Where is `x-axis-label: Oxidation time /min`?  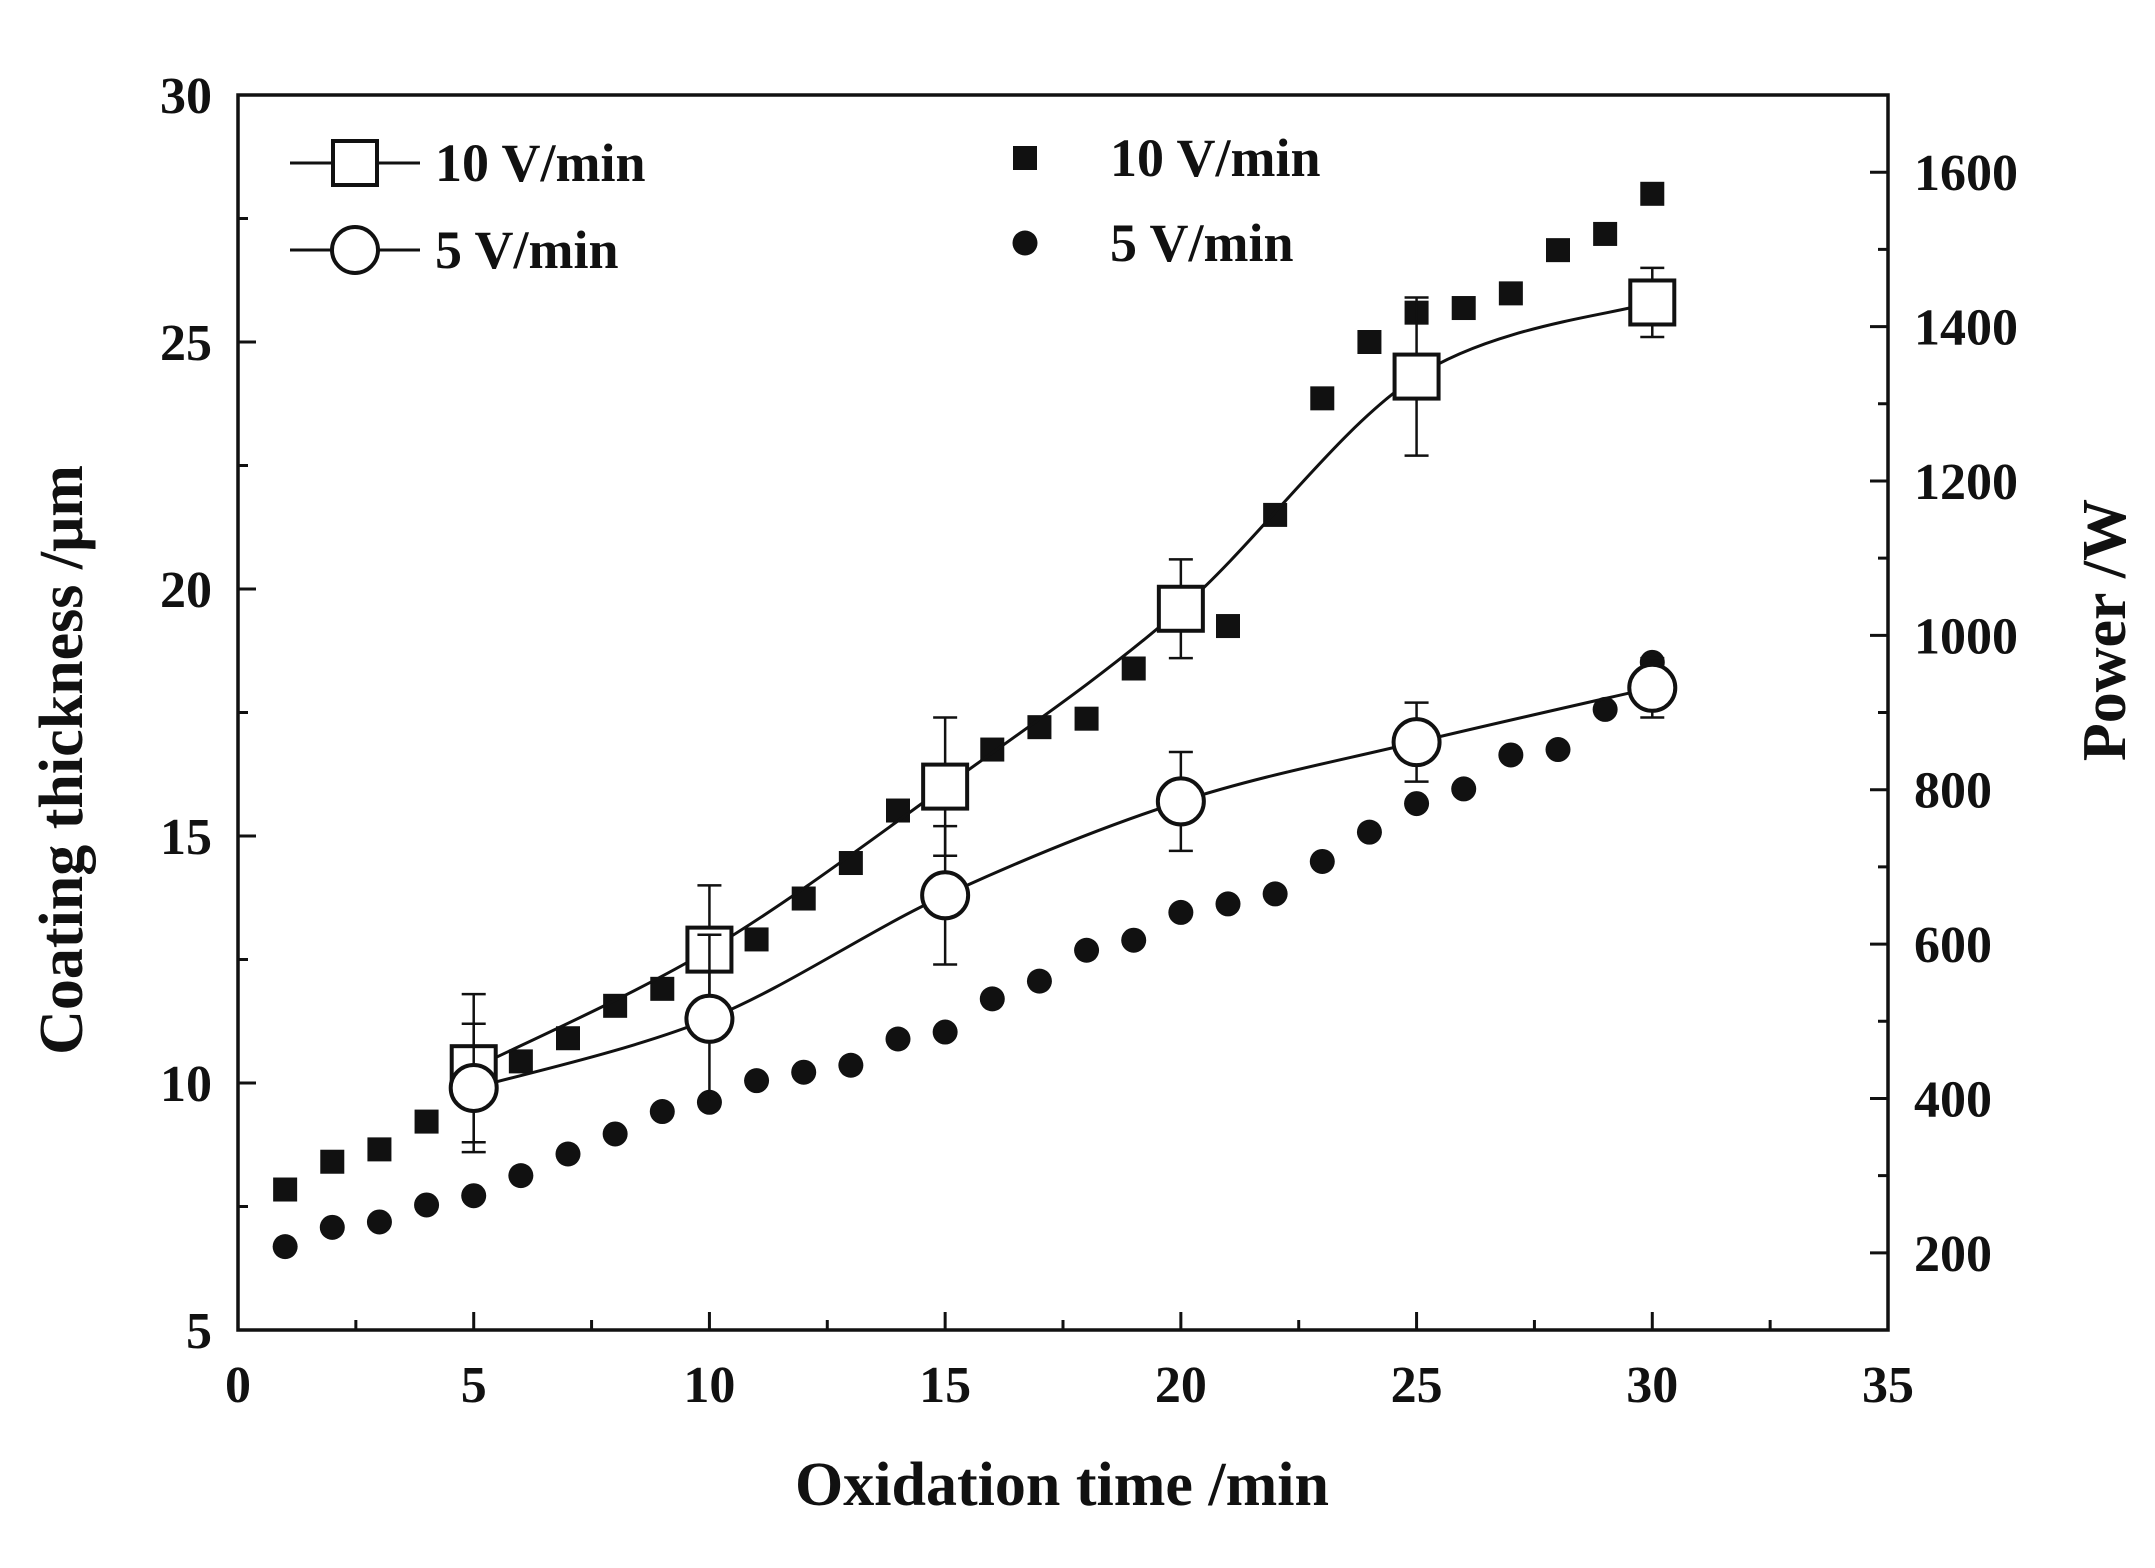
x-axis-label: Oxidation time /min is located at coordinates (1062, 1485).